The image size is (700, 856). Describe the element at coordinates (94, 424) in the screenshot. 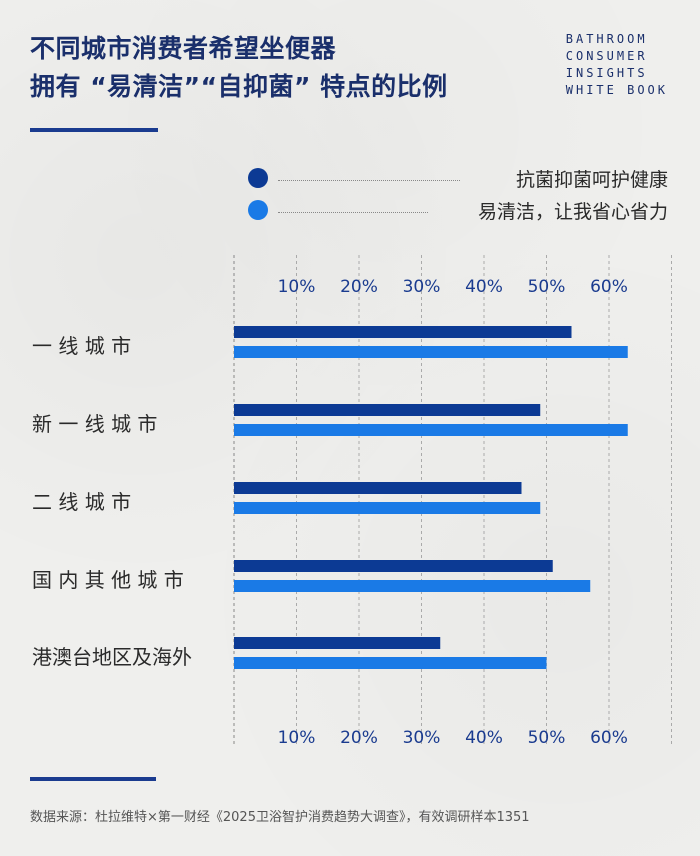

I see `category-label-1: 新 一 线 城 市` at that location.